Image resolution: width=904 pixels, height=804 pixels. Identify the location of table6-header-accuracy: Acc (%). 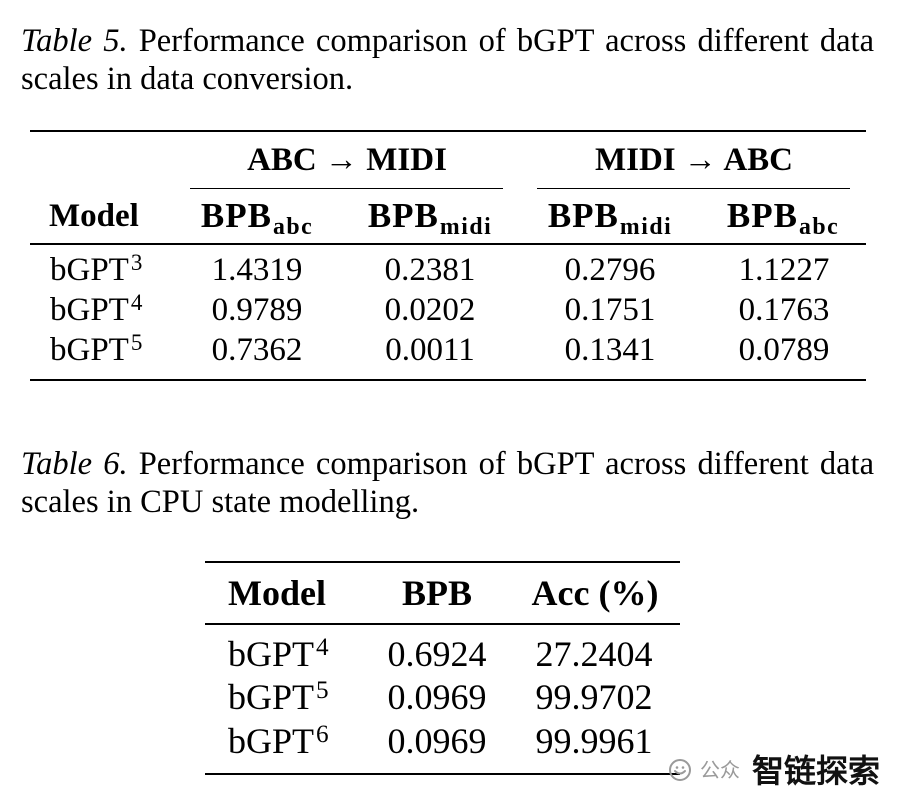
(595, 593).